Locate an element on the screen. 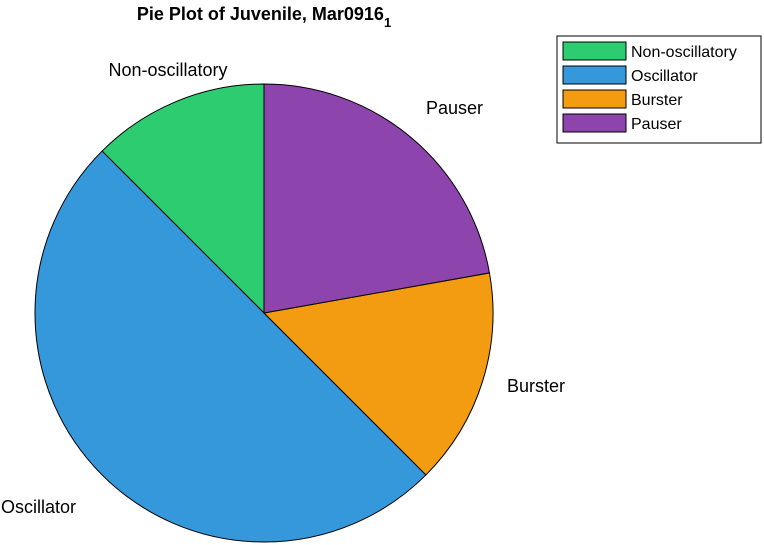 The width and height of the screenshot is (764, 545). slice-label-burster: Burster is located at coordinates (536, 386).